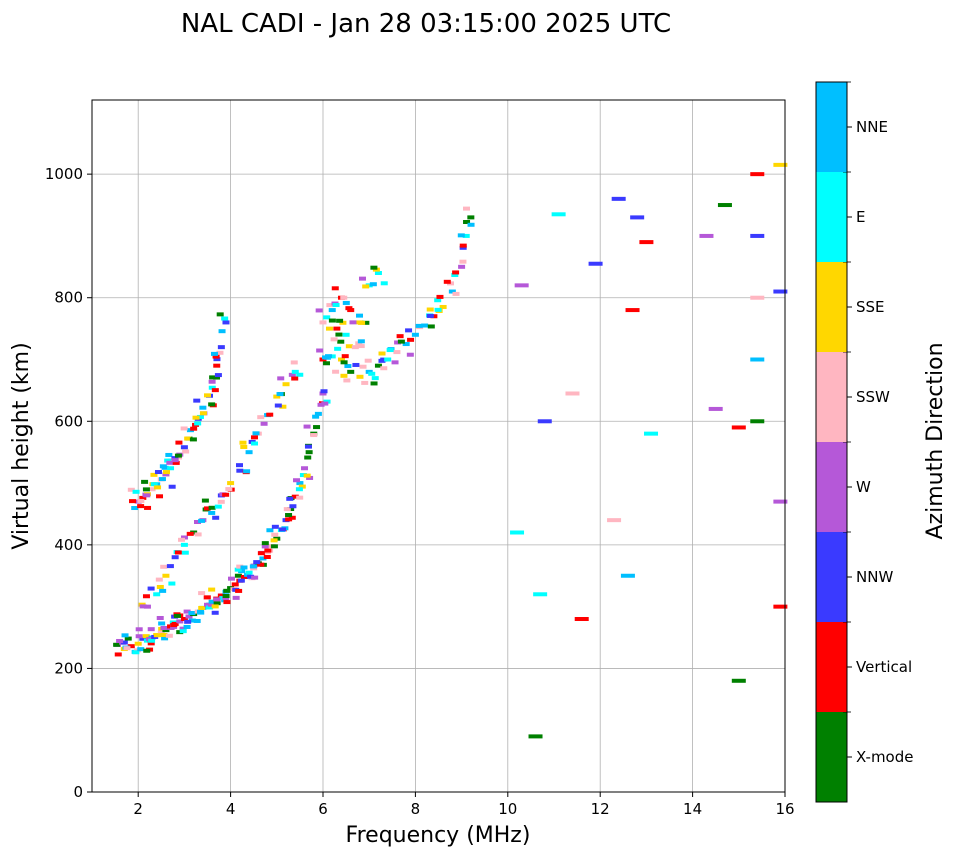 This screenshot has height=857, width=958. I want to click on x-tick-label: 10, so click(507, 809).